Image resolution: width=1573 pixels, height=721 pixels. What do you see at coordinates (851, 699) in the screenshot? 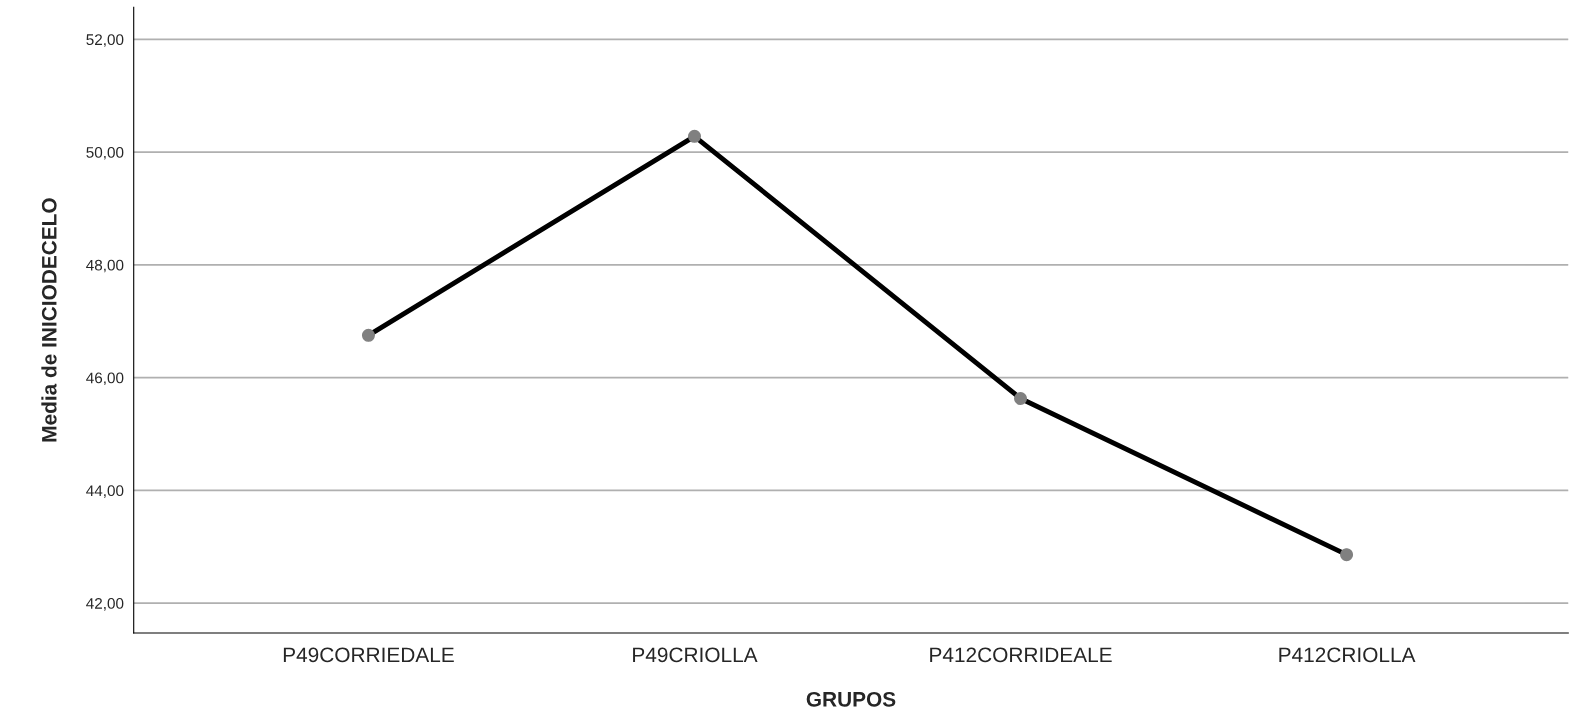
I see `x-axis-title: GRUPOS` at bounding box center [851, 699].